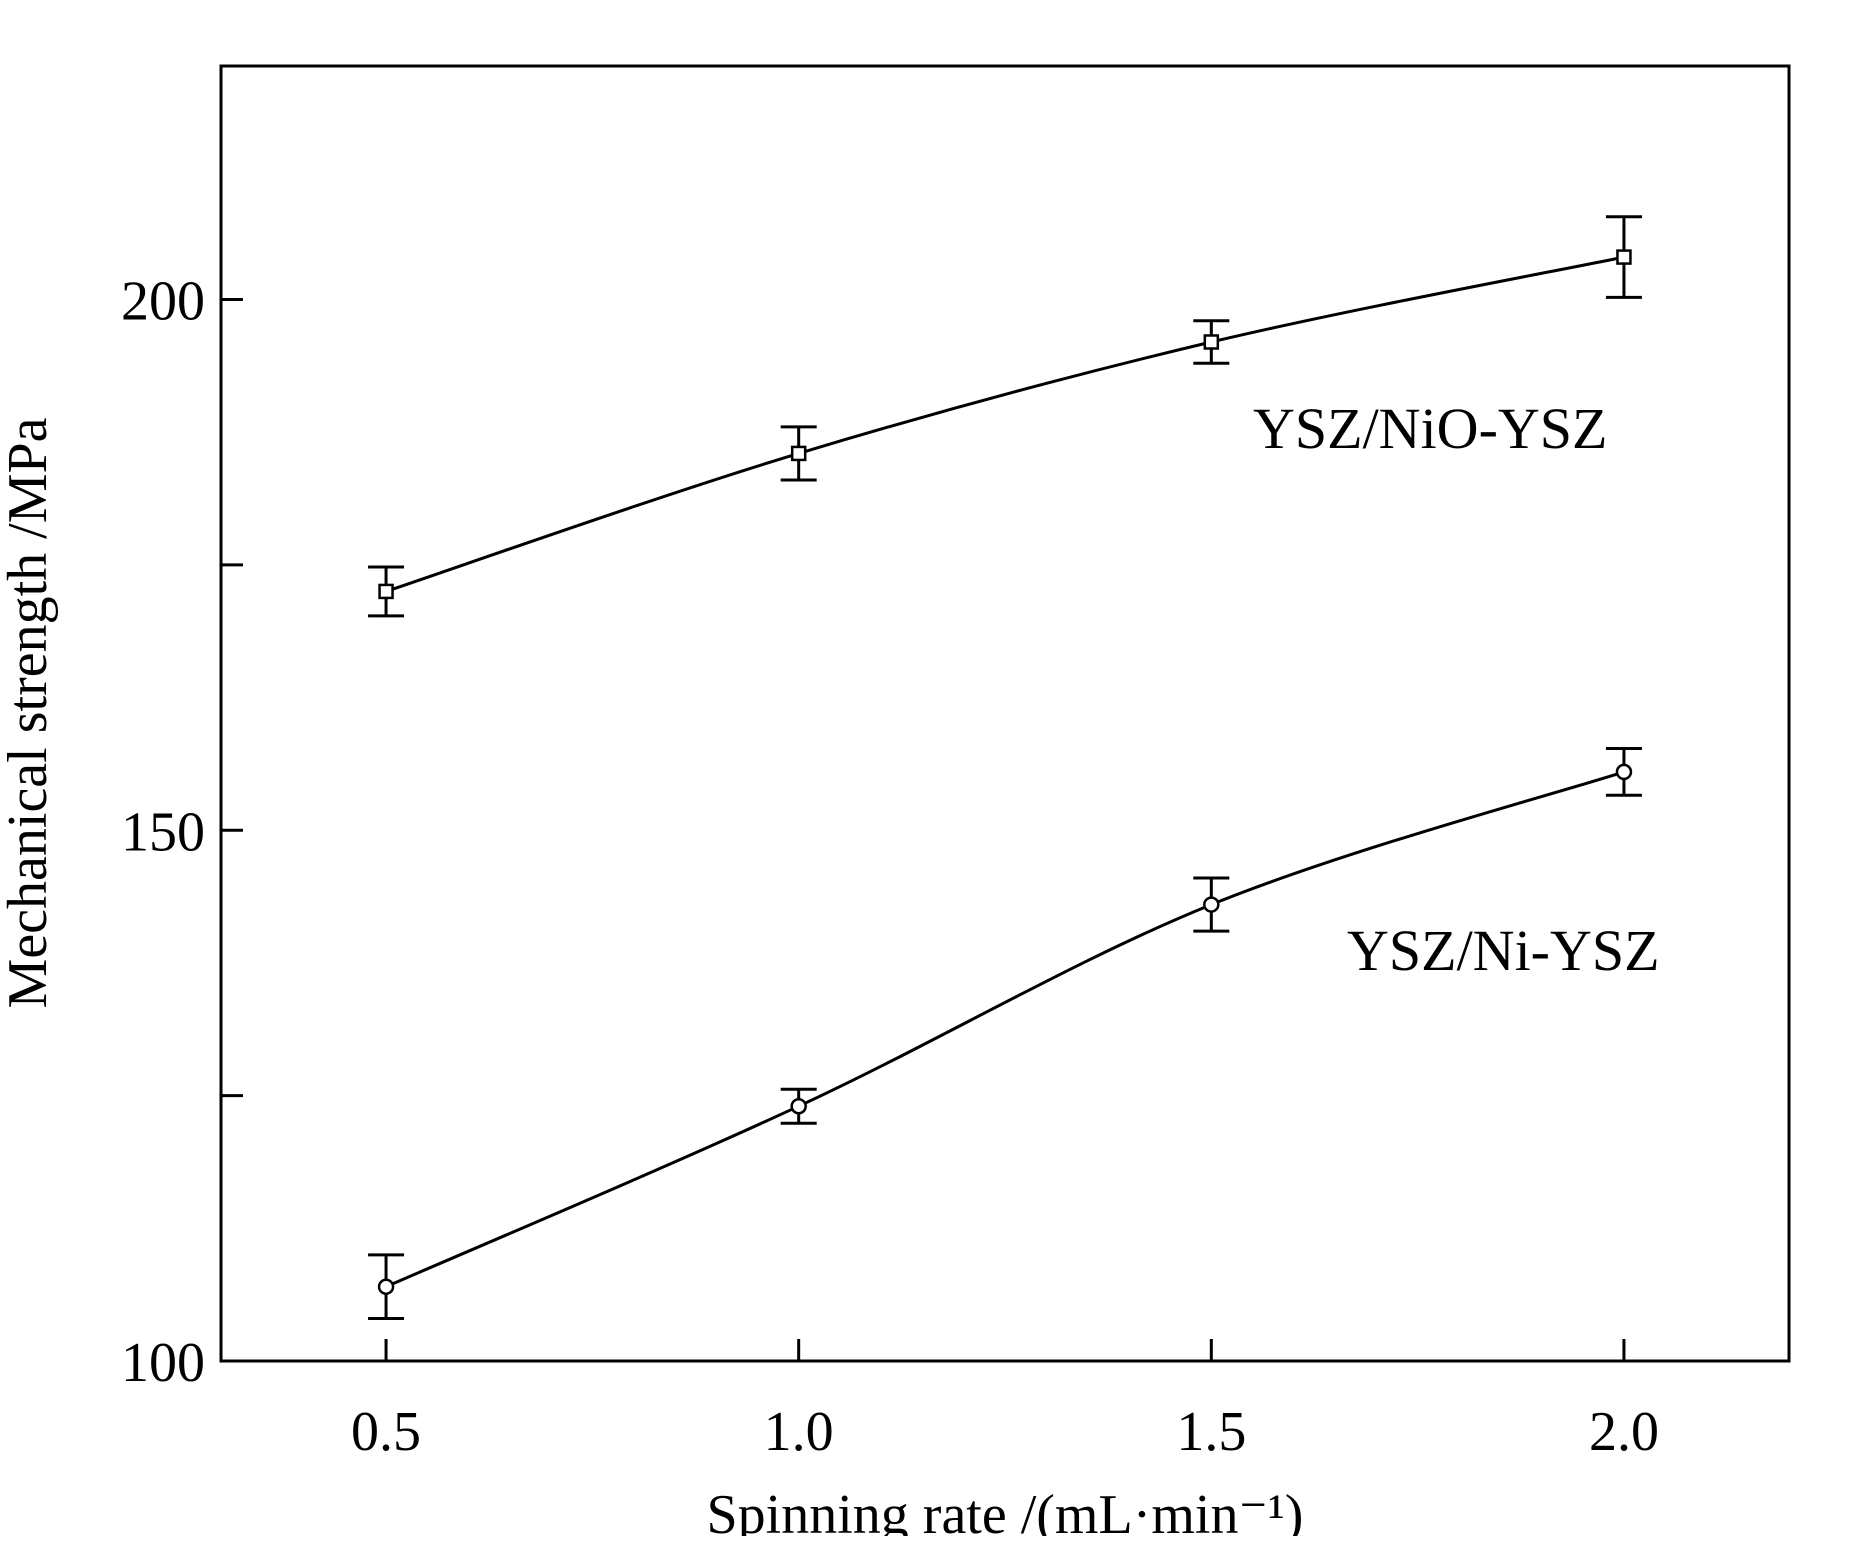 This screenshot has height=1541, width=1856. I want to click on series-label-ni: YSZ/Ni-YSZ, so click(1503, 950).